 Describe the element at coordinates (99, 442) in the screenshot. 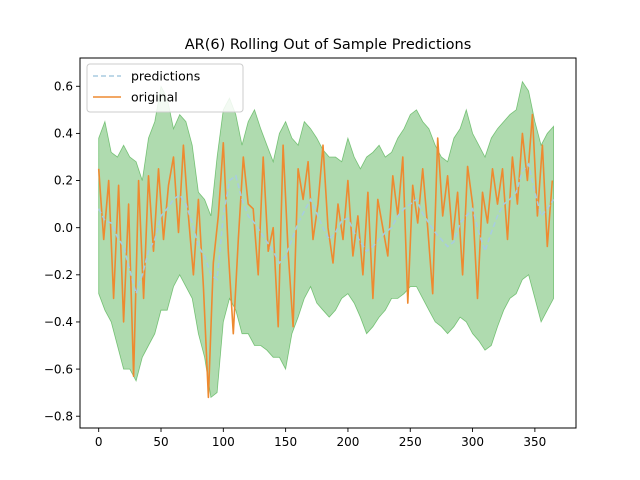

I see `x-tick-label: 0` at that location.